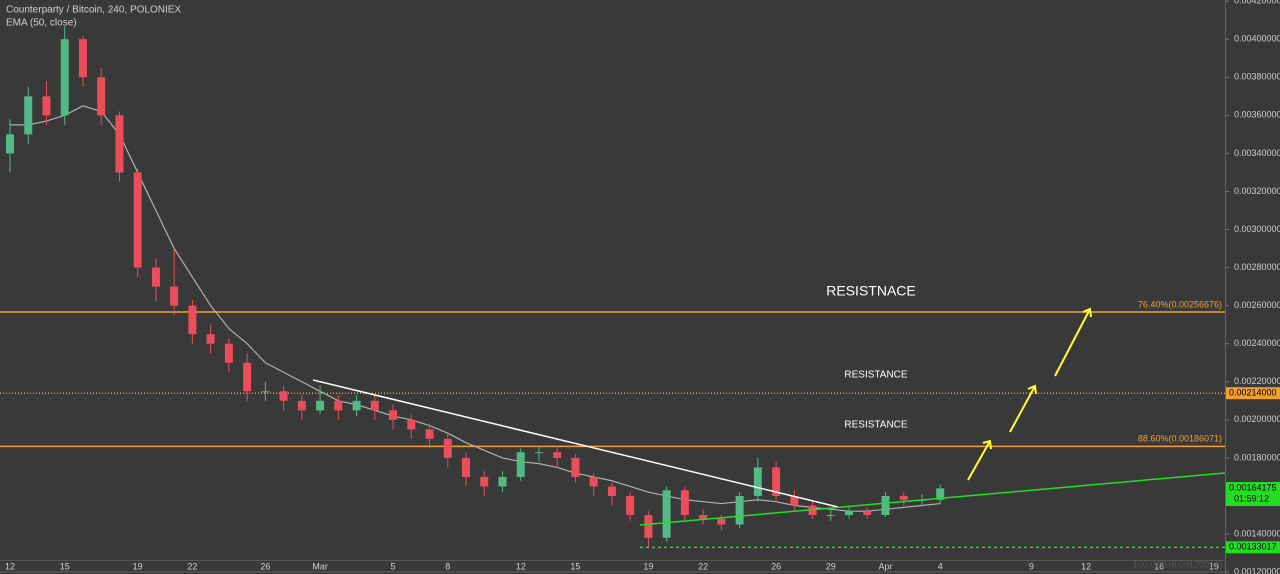  What do you see at coordinates (1257, 191) in the screenshot?
I see `y-tick-label: 0.00320000` at bounding box center [1257, 191].